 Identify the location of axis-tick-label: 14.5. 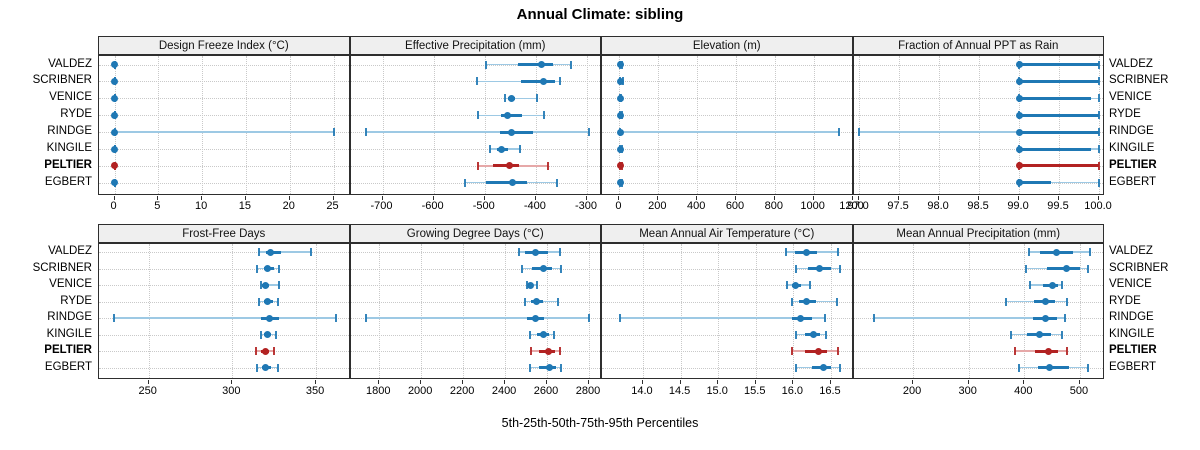
(679, 391).